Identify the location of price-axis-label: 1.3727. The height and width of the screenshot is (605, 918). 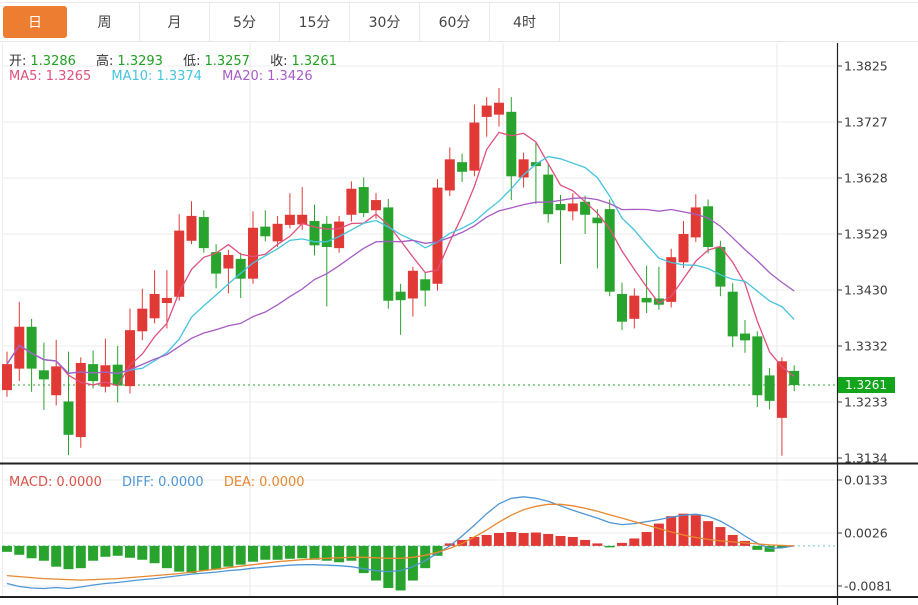
(866, 122).